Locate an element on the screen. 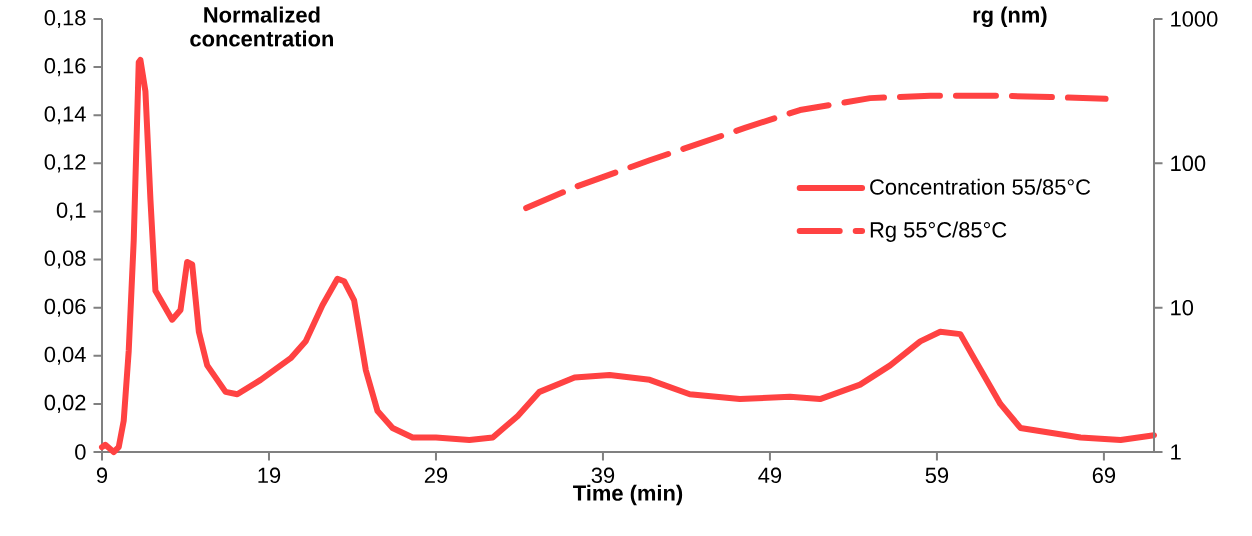  y-tick-label: 0,18 is located at coordinates (65, 19).